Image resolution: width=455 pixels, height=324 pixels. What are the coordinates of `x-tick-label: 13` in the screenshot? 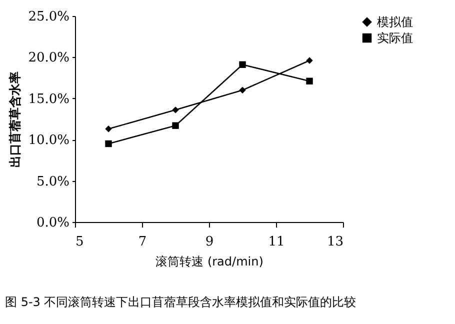 It's located at (335, 242).